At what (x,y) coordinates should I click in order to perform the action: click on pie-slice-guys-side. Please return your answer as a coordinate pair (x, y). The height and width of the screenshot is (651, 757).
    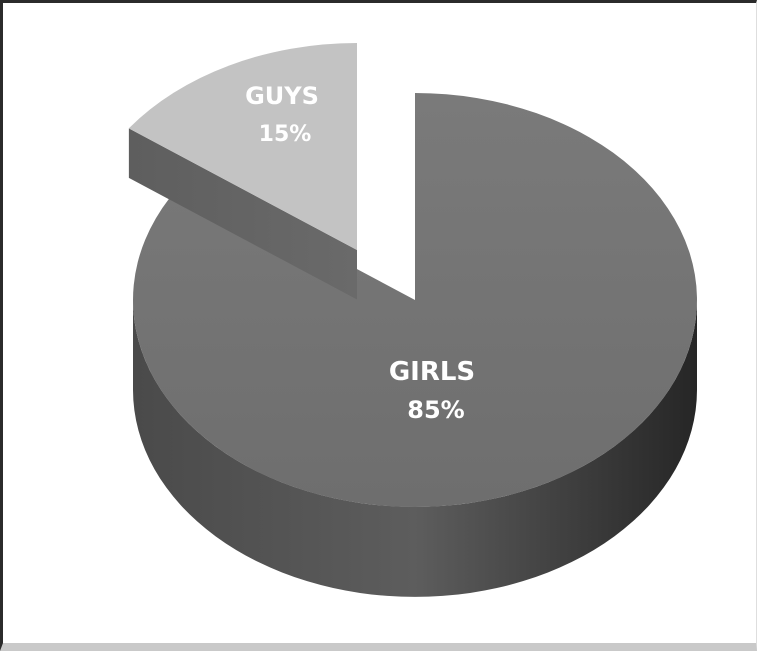
    Looking at the image, I should click on (242, 214).